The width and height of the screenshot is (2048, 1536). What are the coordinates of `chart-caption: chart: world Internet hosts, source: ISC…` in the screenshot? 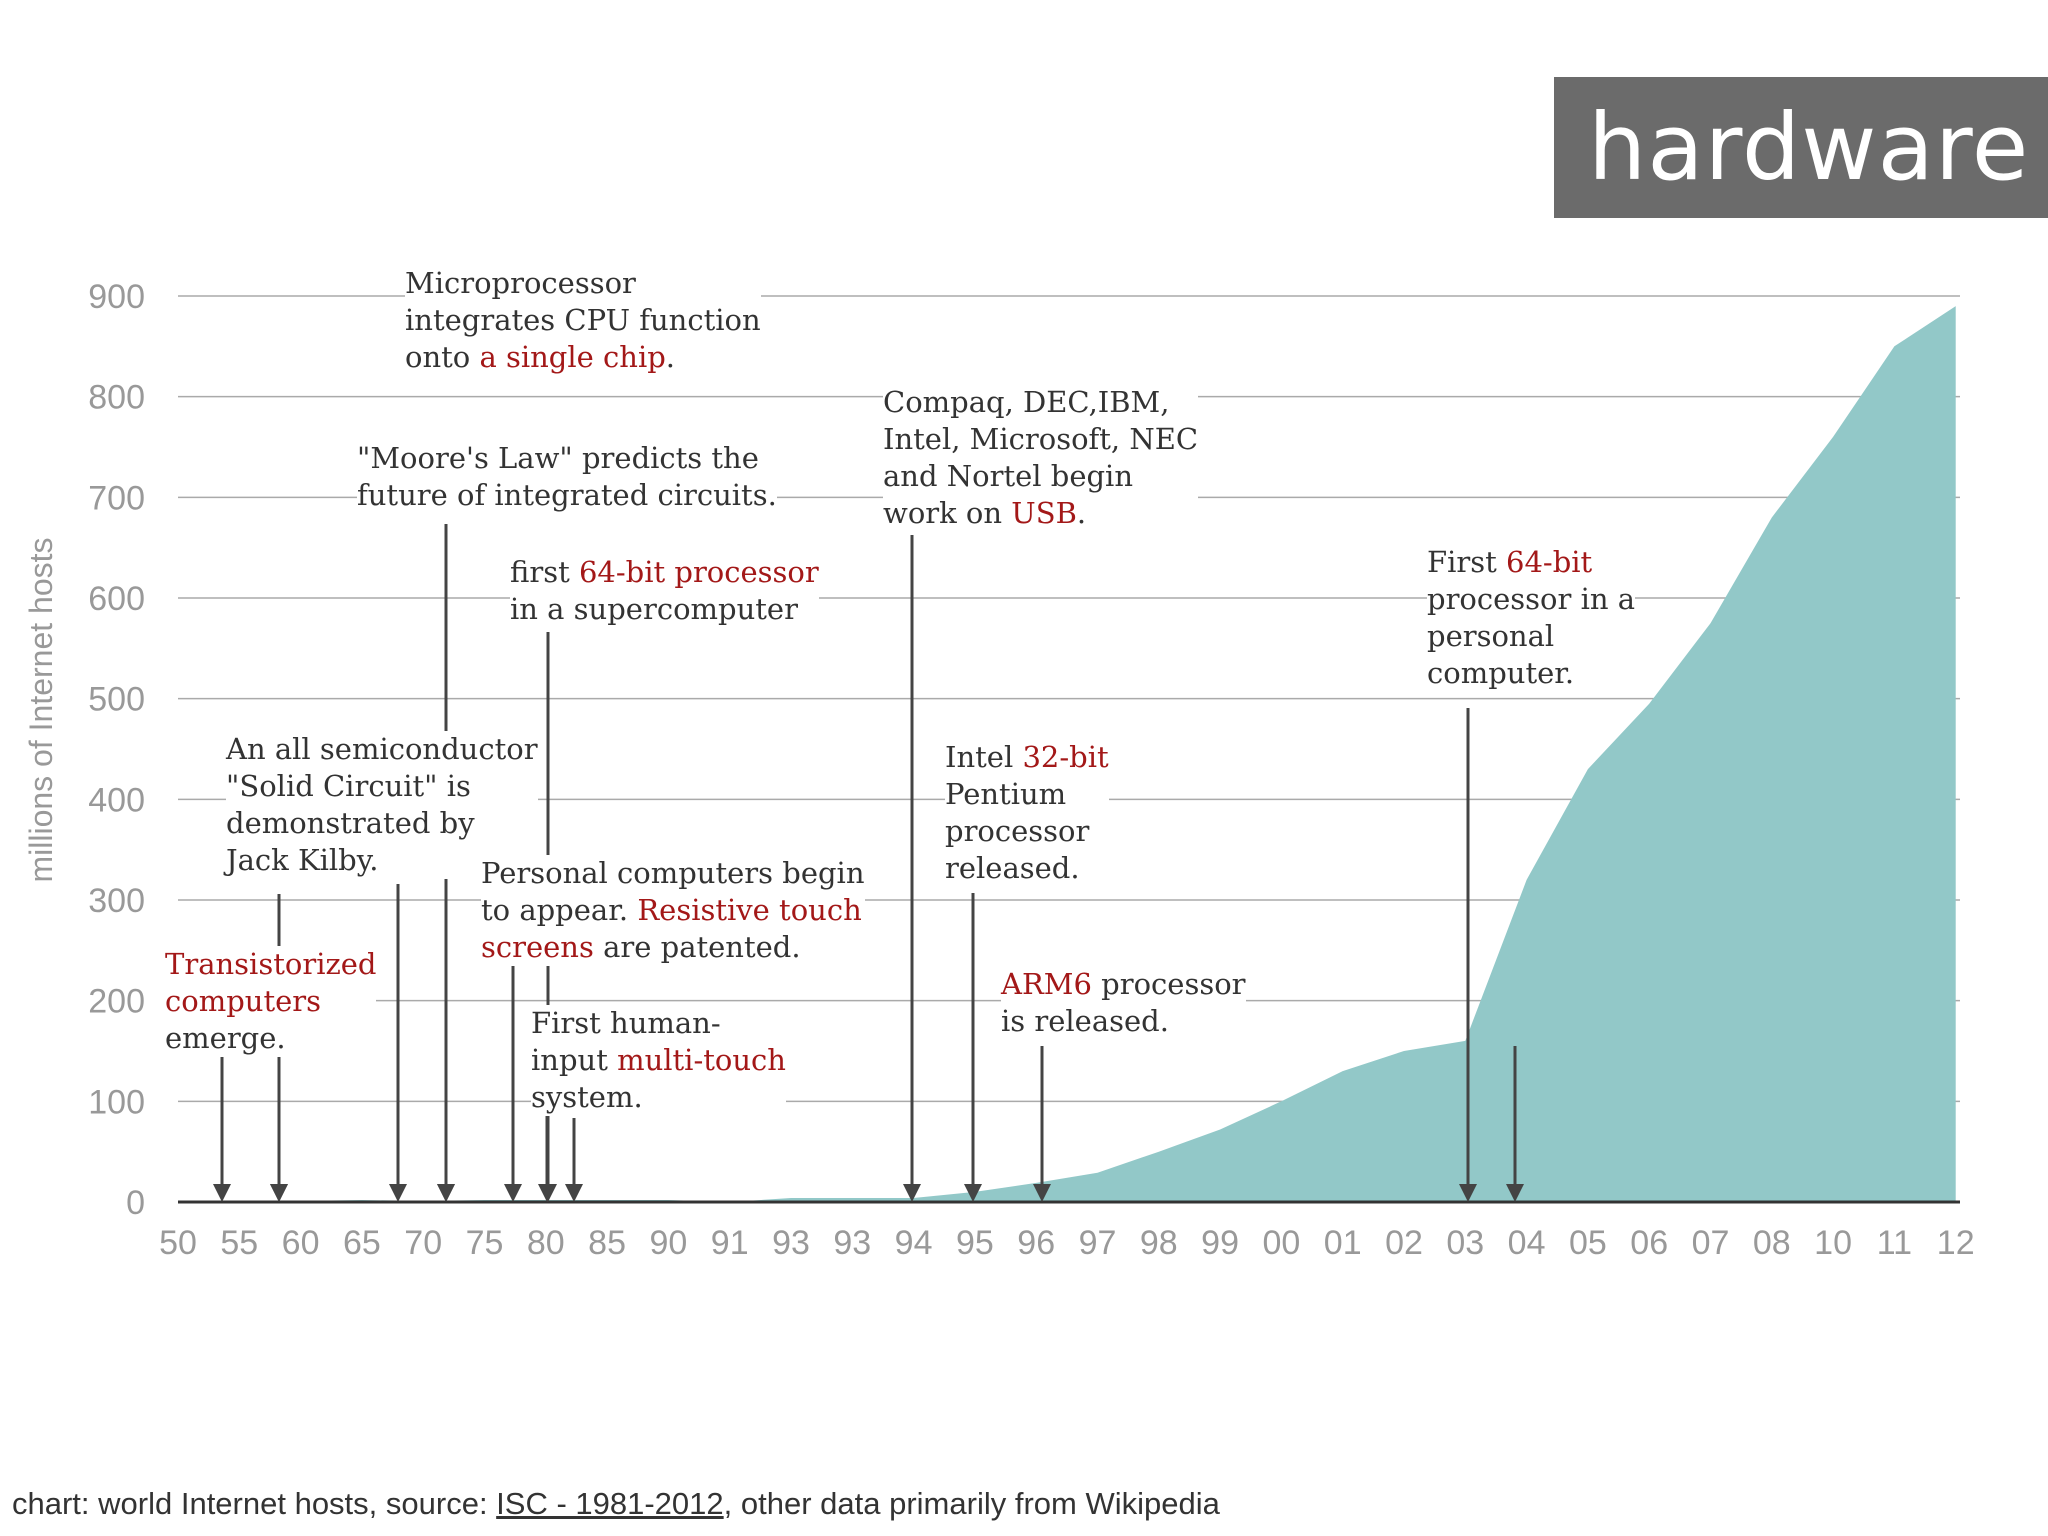 It's located at (616, 1504).